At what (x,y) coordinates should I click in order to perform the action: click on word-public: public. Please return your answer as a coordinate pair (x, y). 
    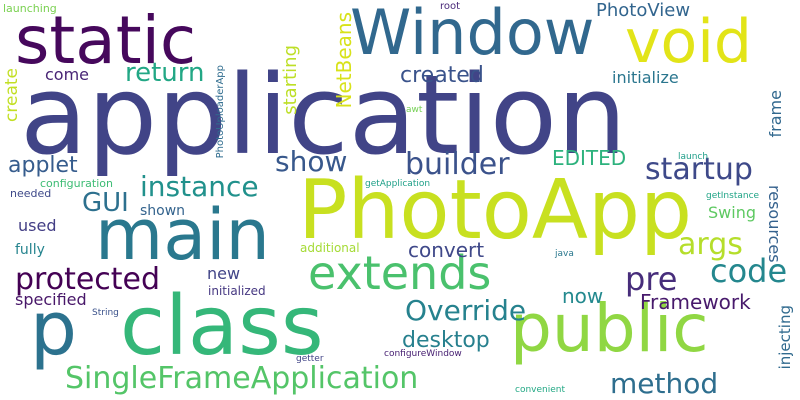
    Looking at the image, I should click on (609, 328).